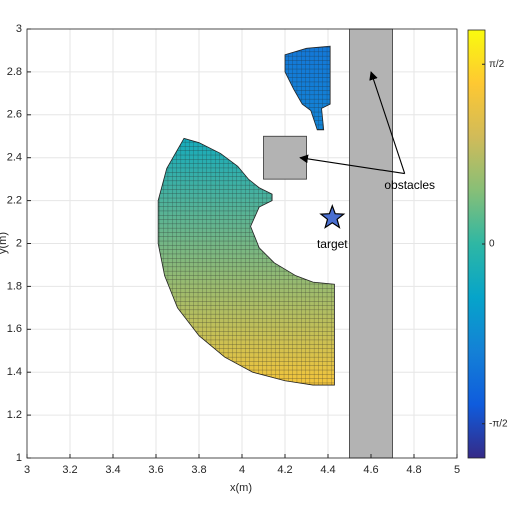  What do you see at coordinates (498, 423) in the screenshot?
I see `colorbar-tick-label: -π/2` at bounding box center [498, 423].